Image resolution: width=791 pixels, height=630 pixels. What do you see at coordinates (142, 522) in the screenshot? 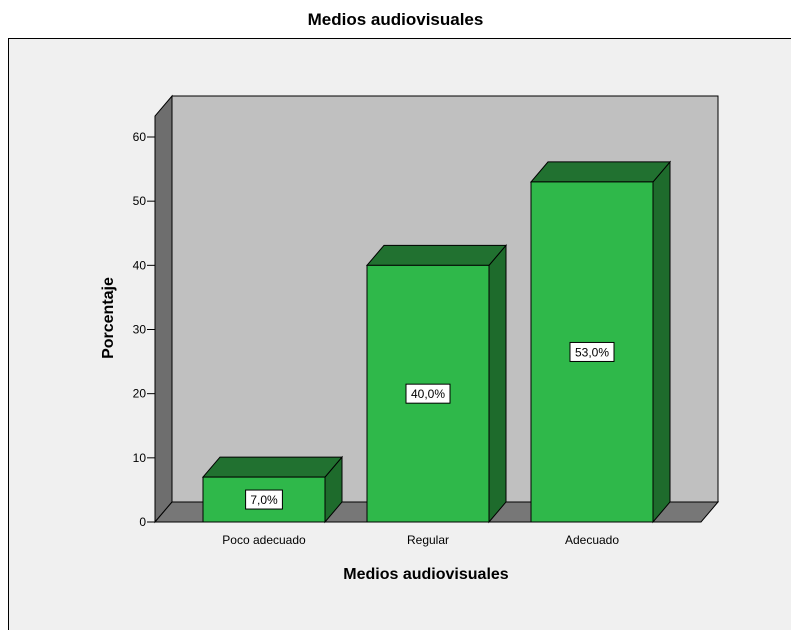
I see `y-tick-label: 0` at bounding box center [142, 522].